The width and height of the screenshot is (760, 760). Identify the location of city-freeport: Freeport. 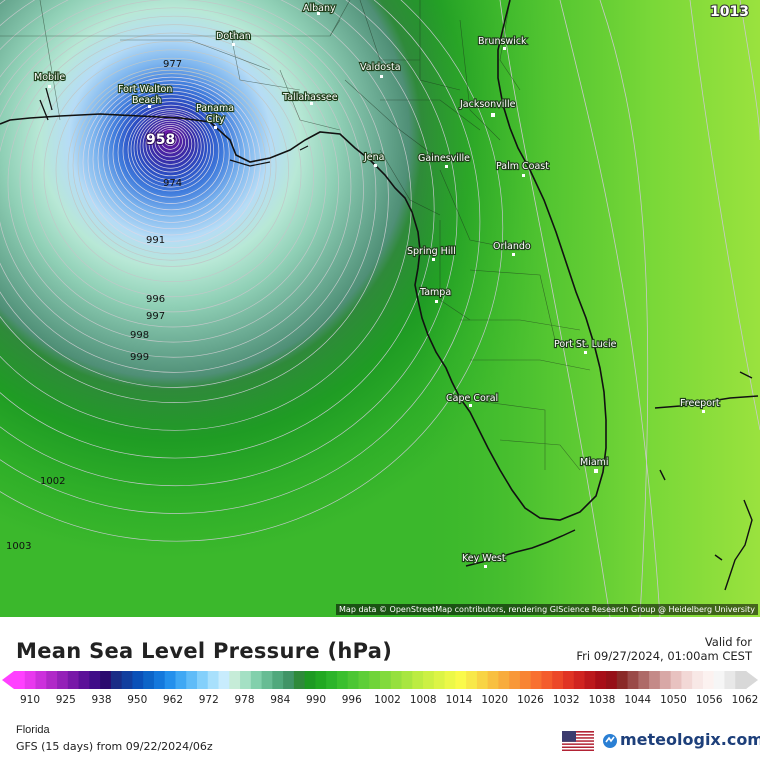
(700, 405).